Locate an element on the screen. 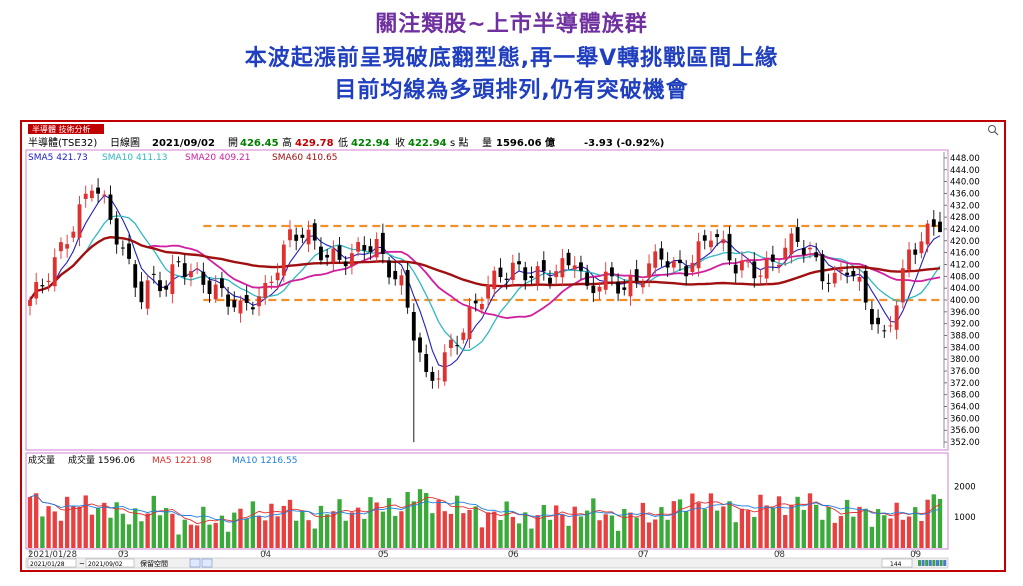 Image resolution: width=1023 pixels, height=586 pixels. volume-panel-title: 成交量 is located at coordinates (41, 460).